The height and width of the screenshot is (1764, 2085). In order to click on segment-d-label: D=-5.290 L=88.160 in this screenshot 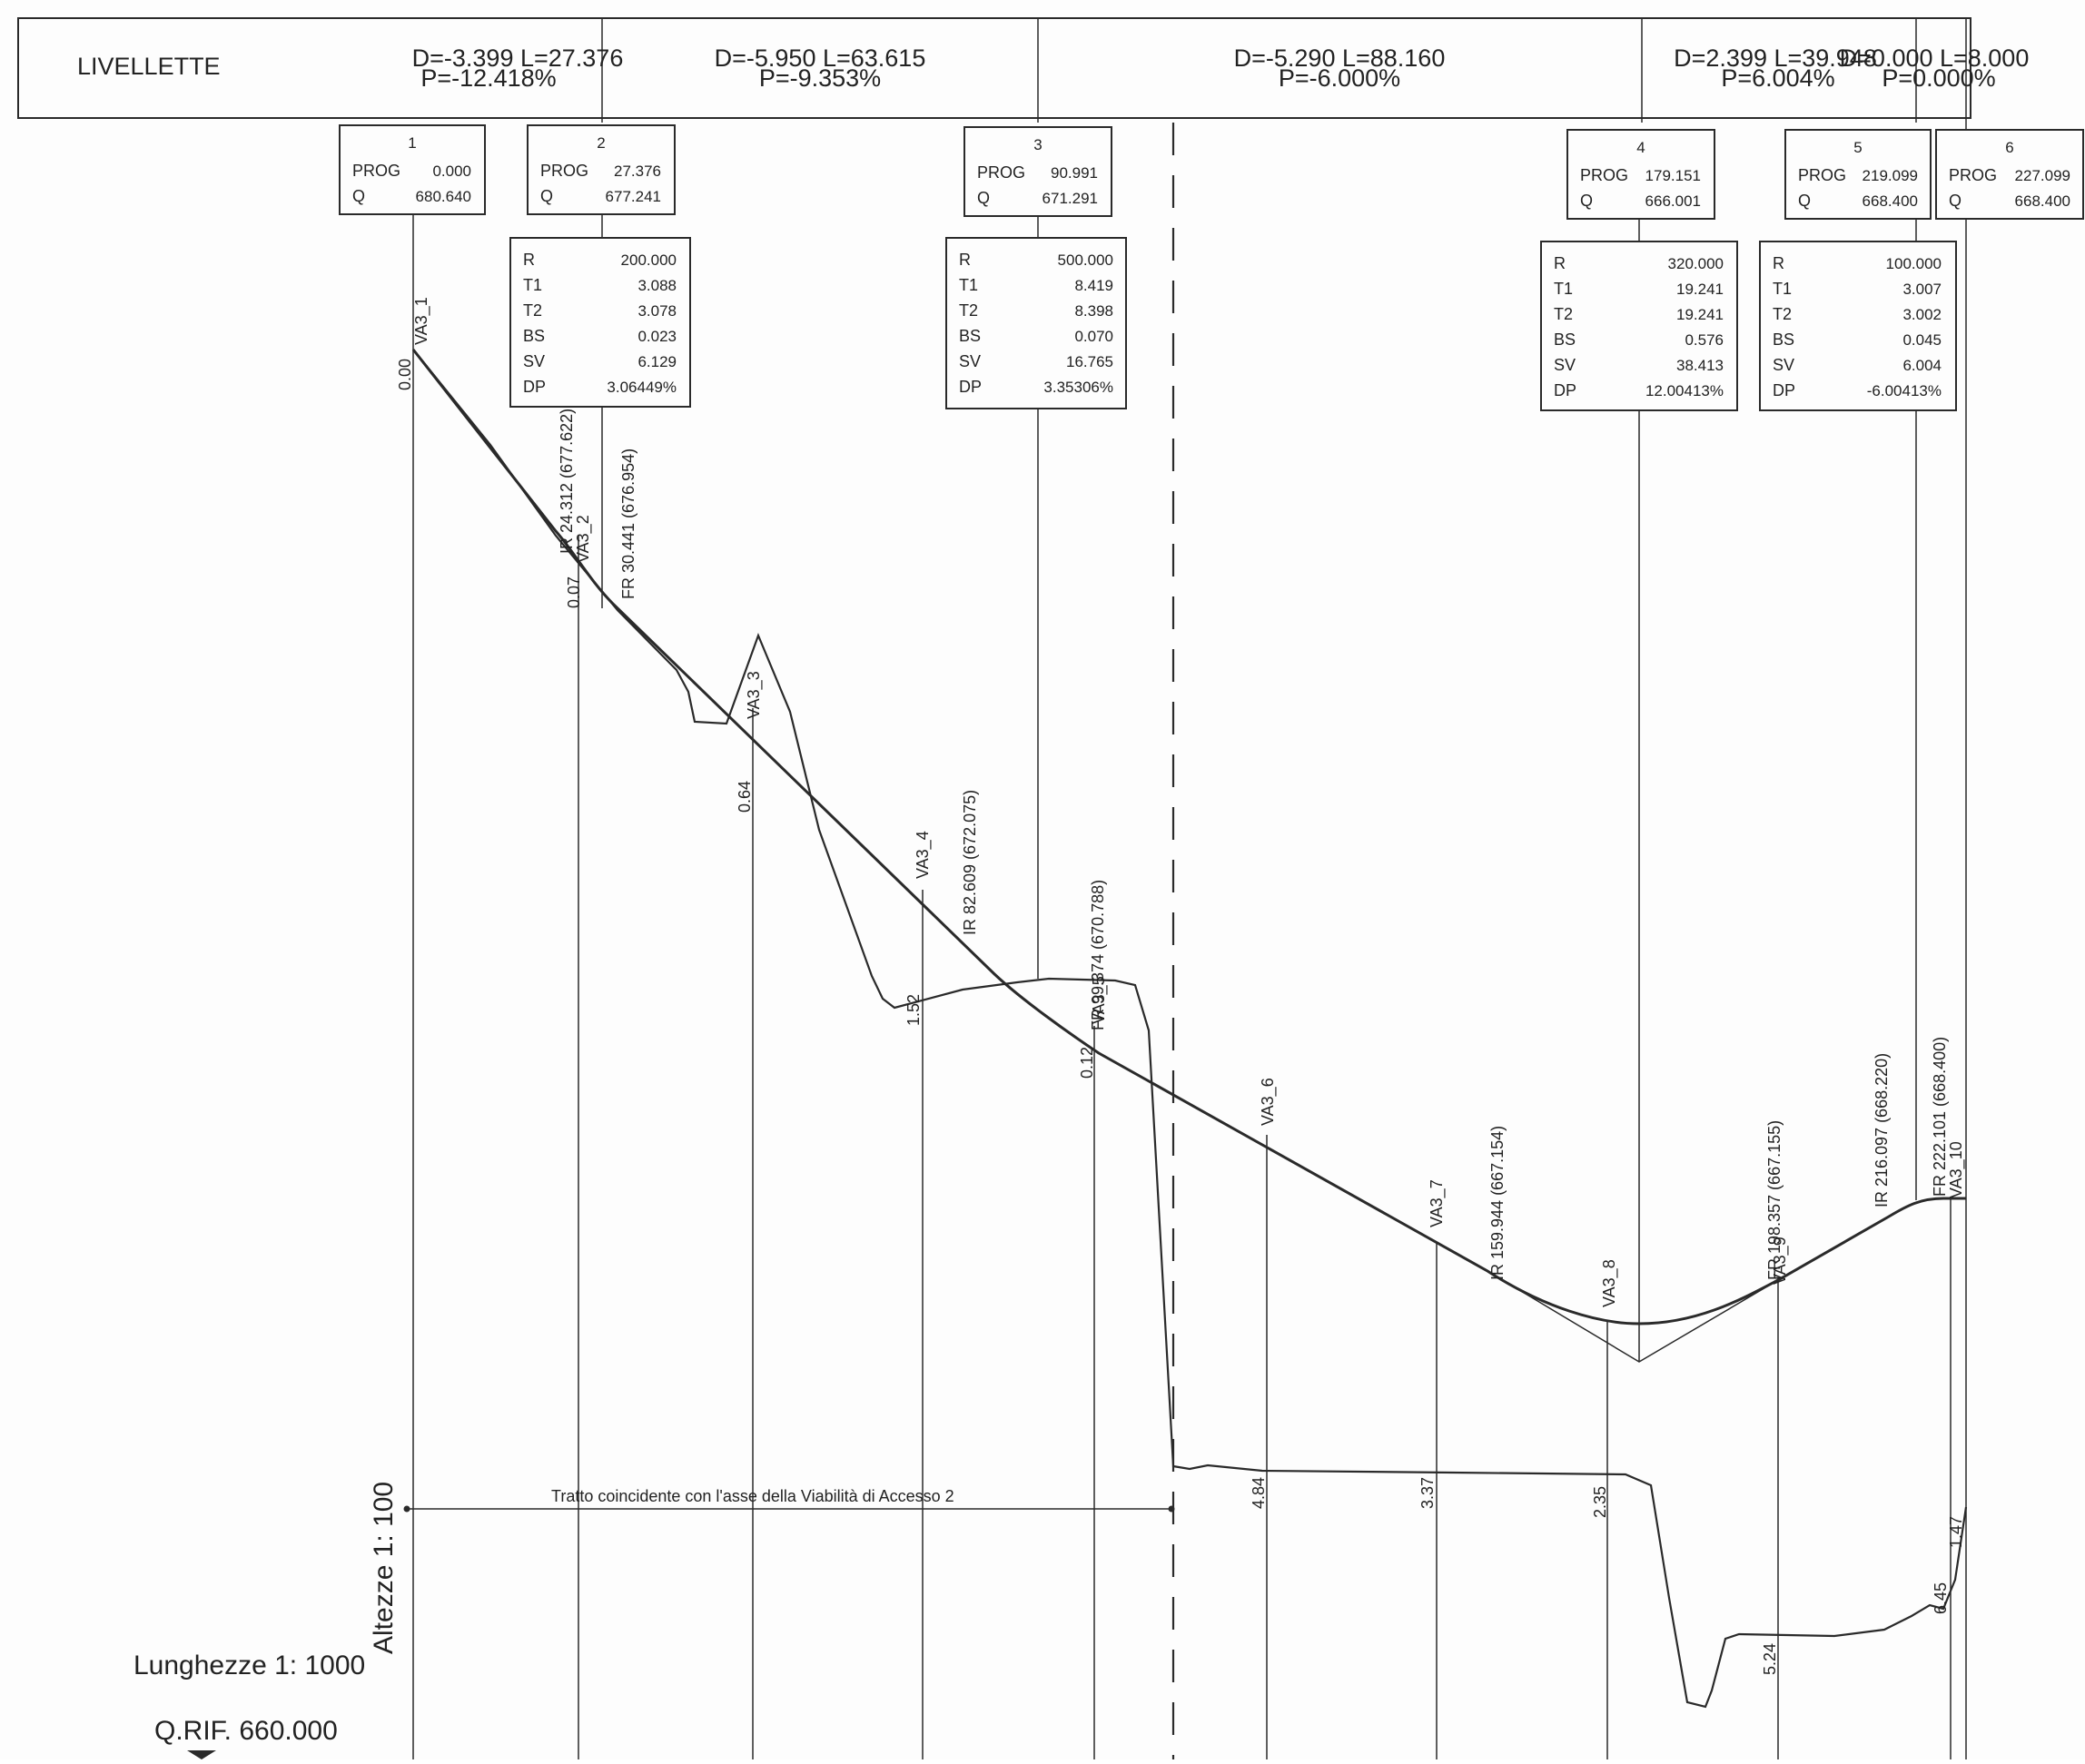, I will do `click(1340, 58)`.